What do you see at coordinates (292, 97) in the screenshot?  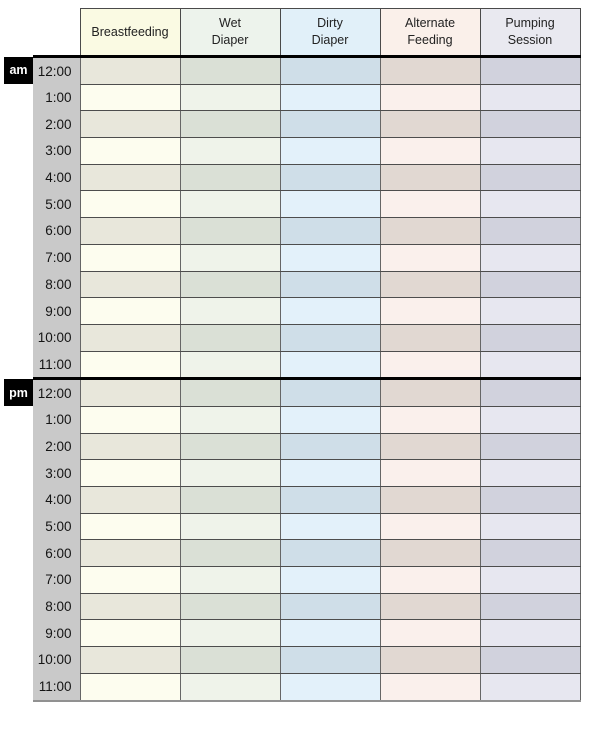 I see `hour-row-am-1:00: 1:00` at bounding box center [292, 97].